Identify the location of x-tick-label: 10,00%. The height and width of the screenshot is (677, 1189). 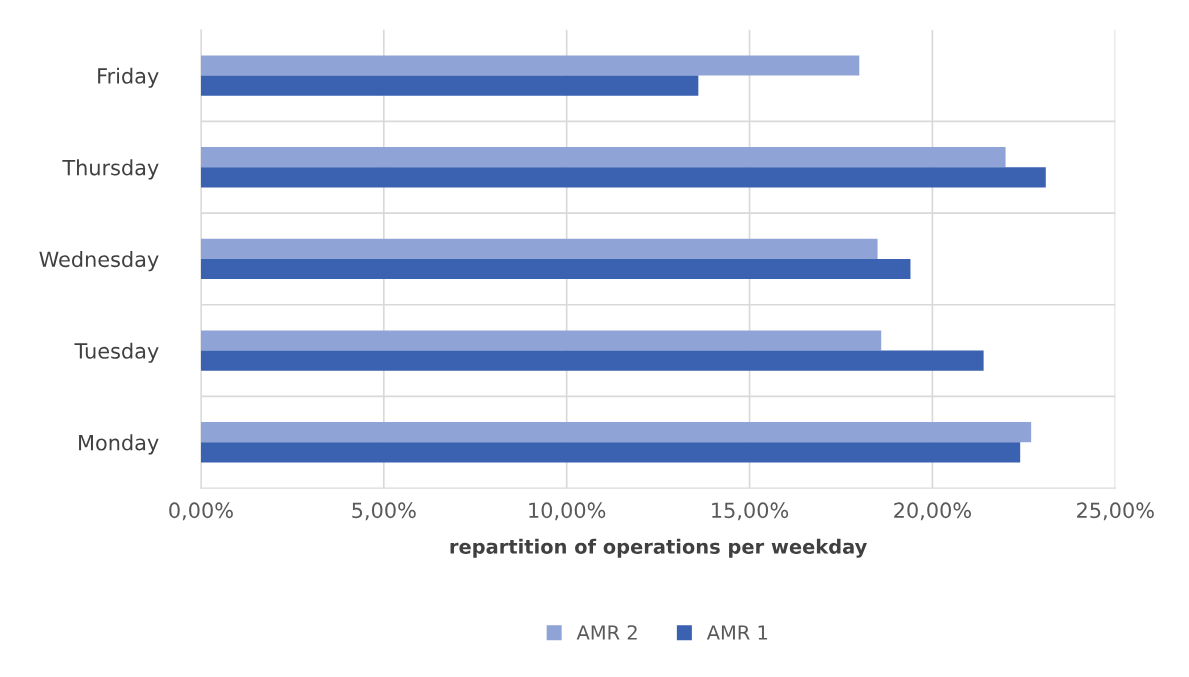
(567, 511).